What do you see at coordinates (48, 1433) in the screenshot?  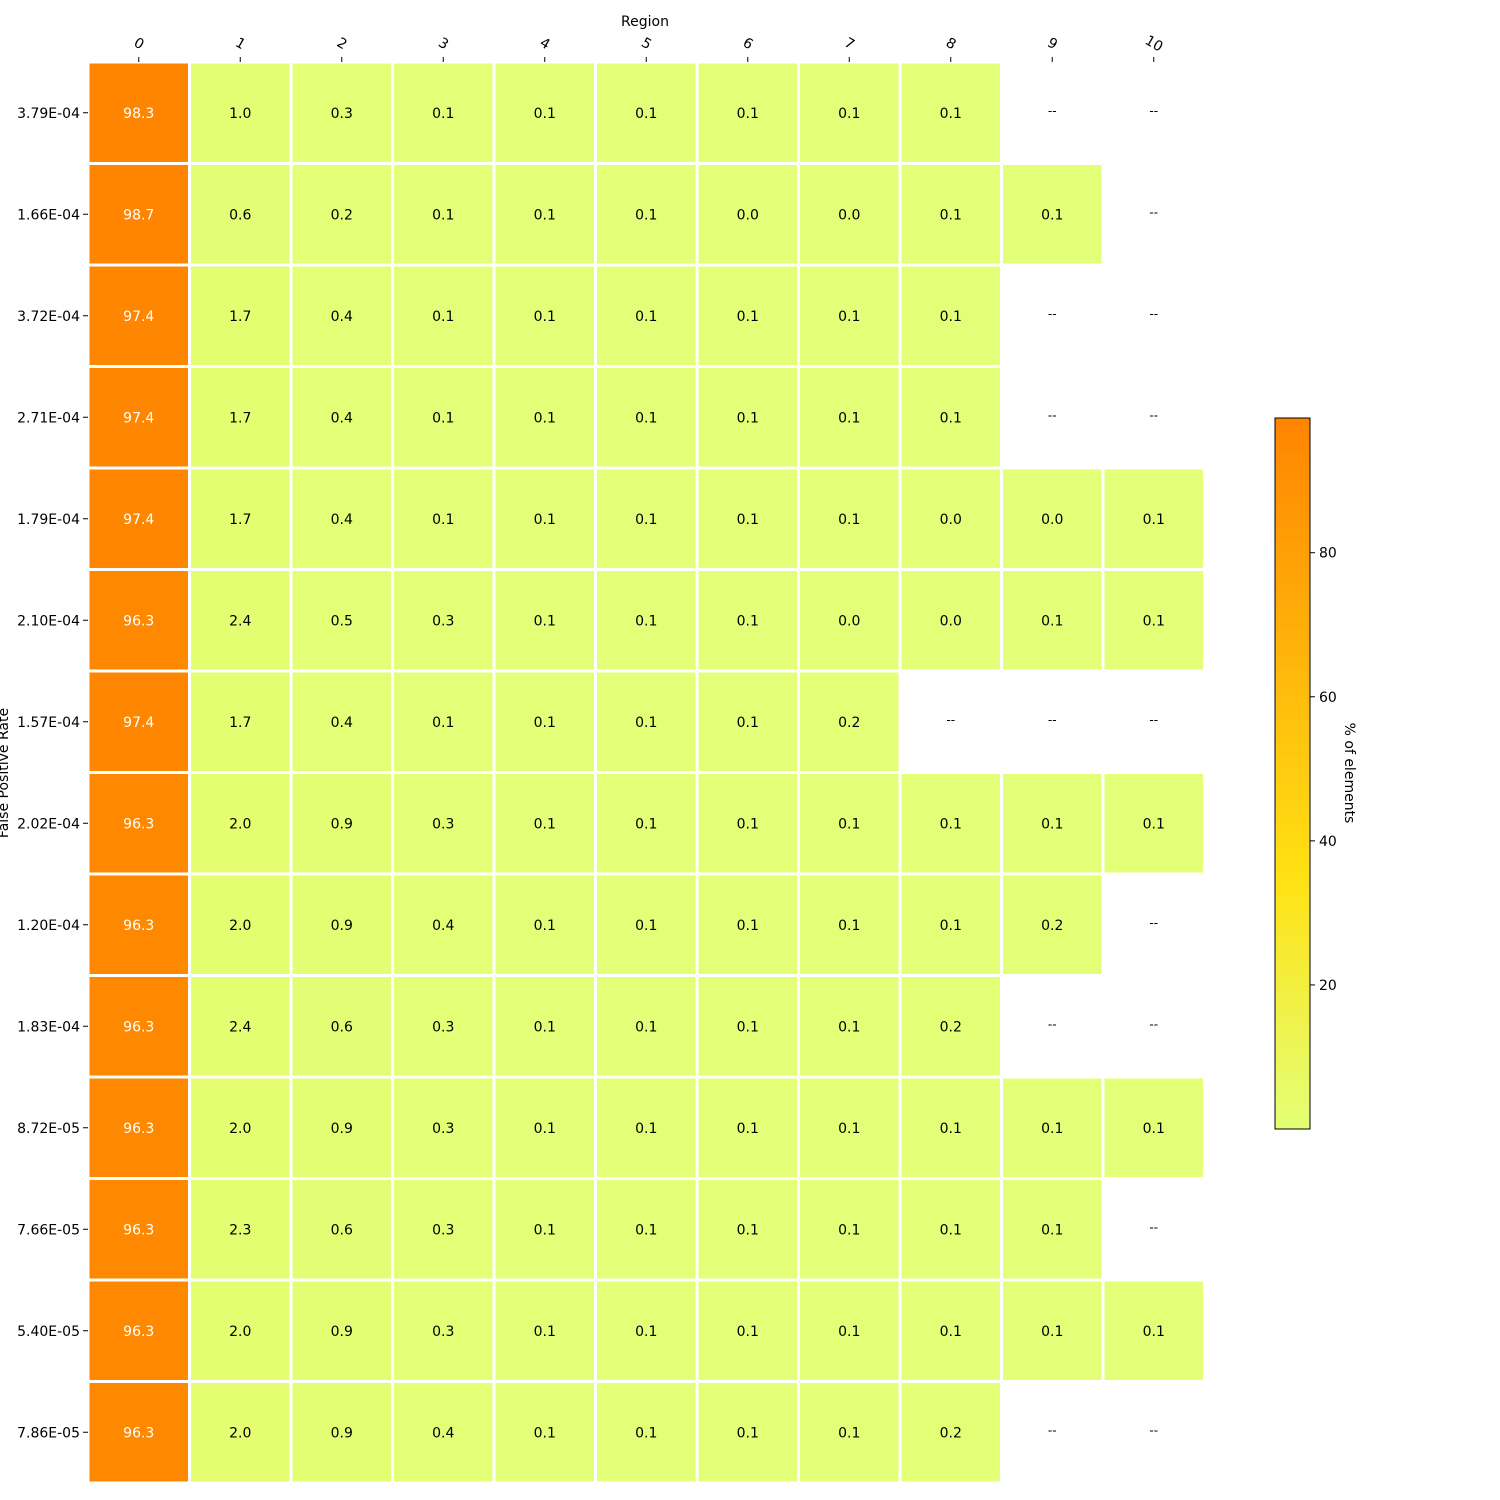 I see `y-tick-label: 7.86E-05` at bounding box center [48, 1433].